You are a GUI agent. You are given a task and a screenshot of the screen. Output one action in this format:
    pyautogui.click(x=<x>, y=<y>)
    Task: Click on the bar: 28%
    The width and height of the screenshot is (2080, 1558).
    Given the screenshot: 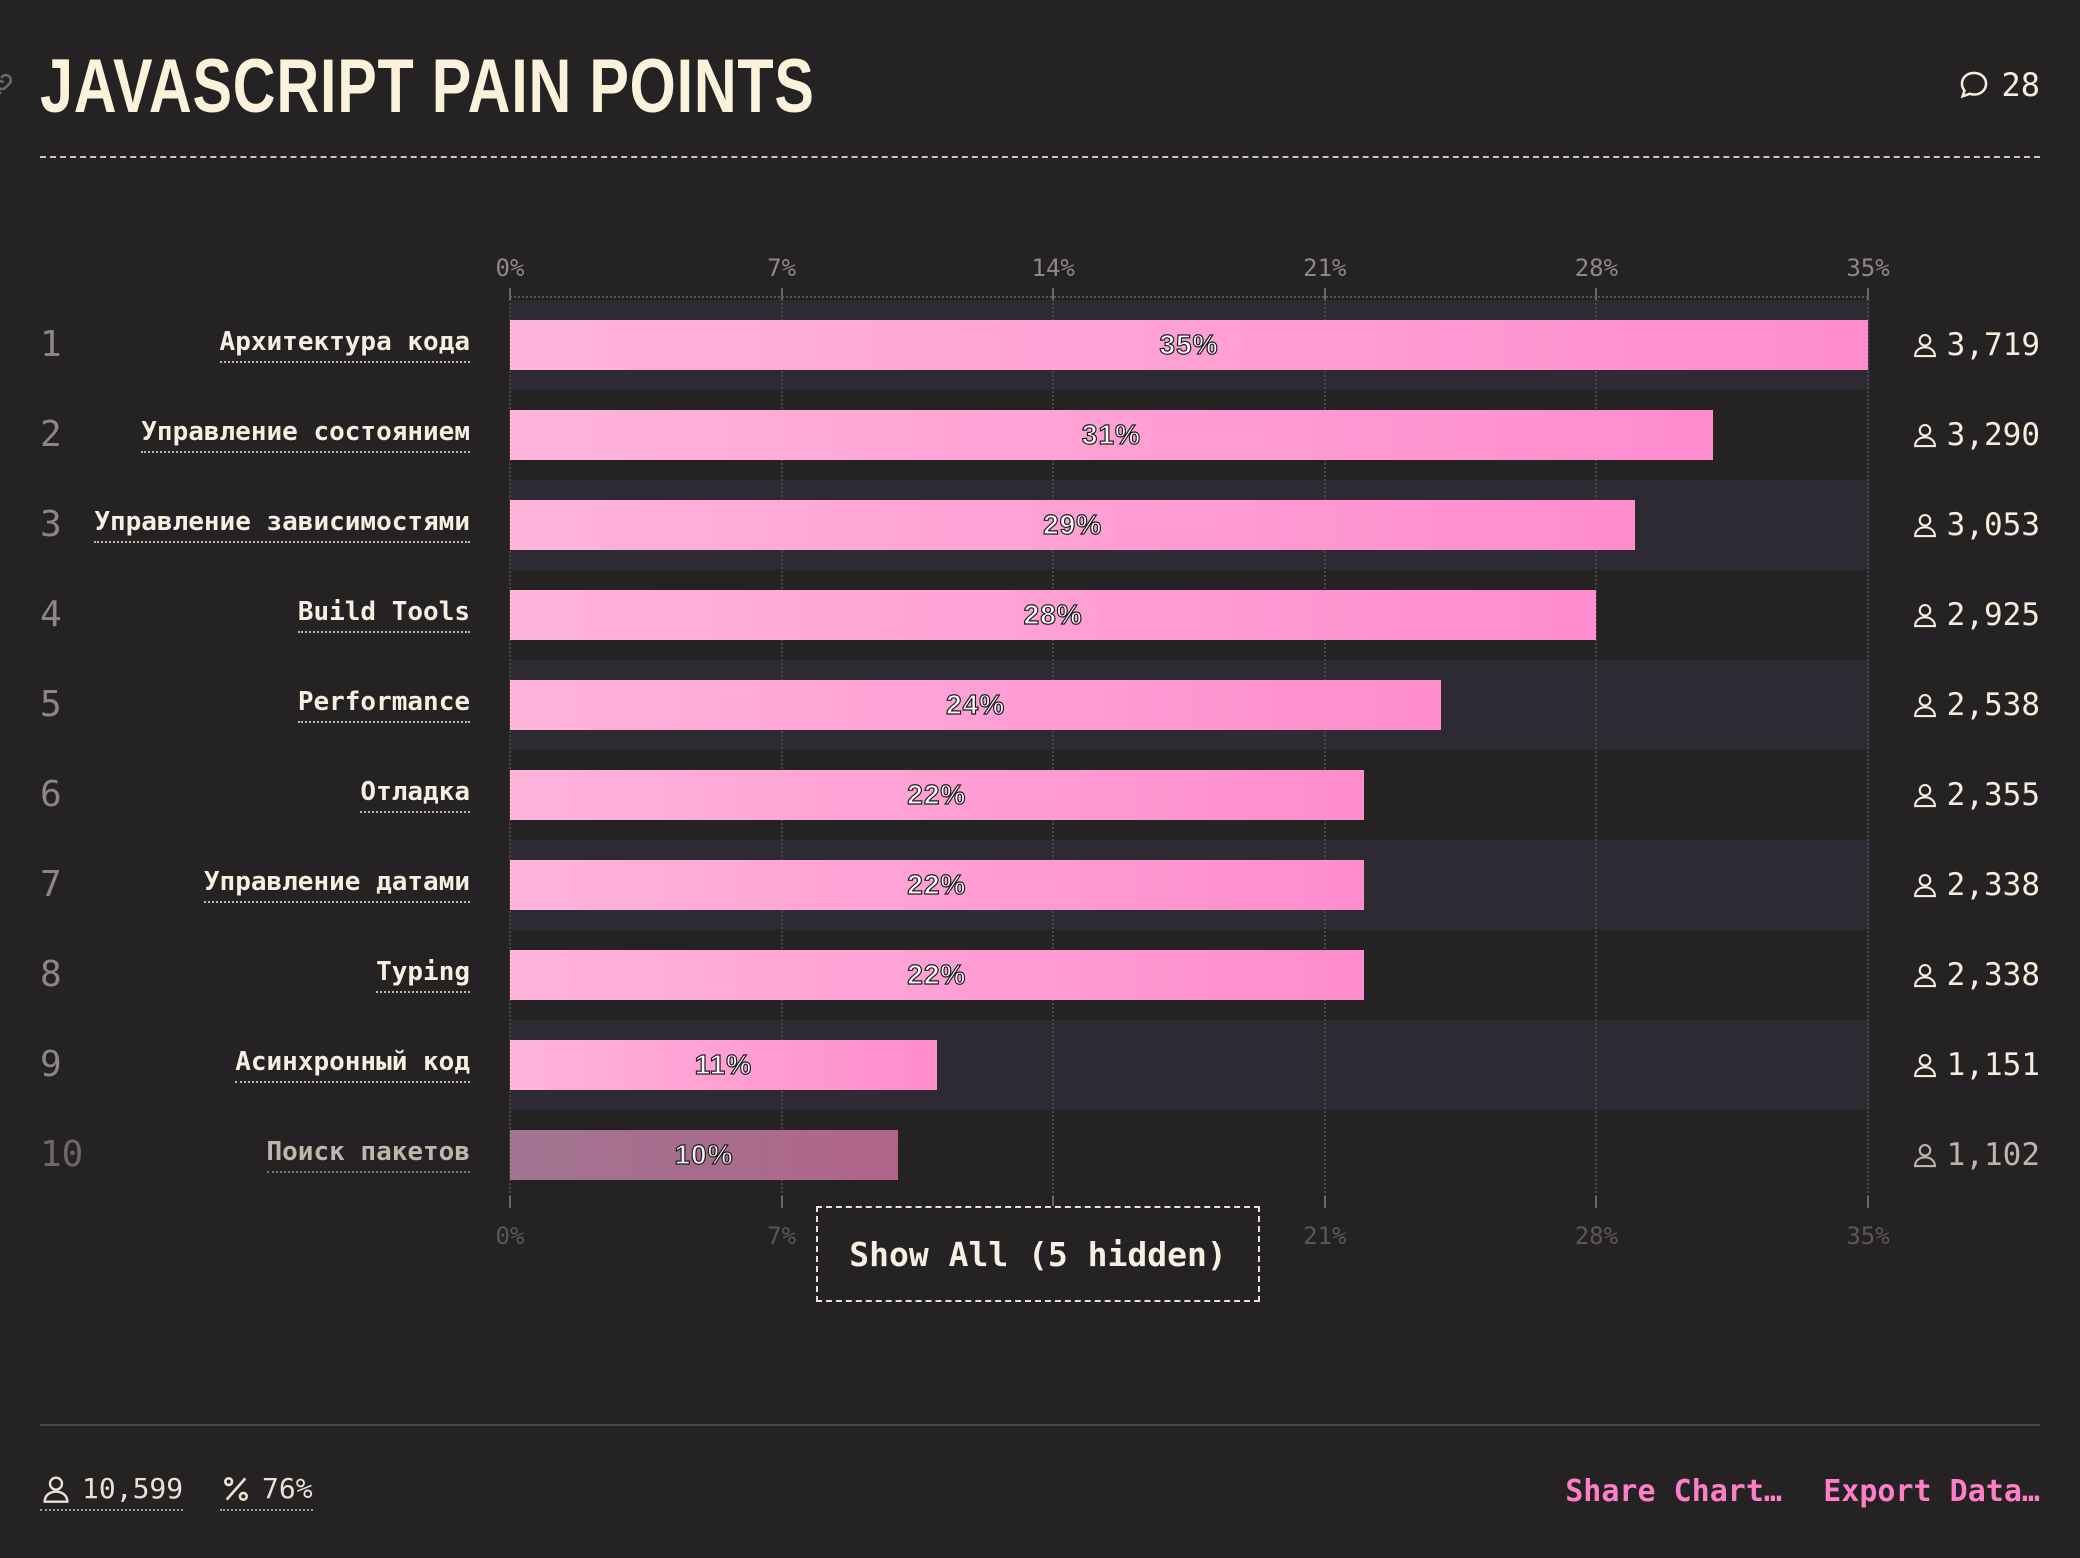 What is the action you would take?
    pyautogui.click(x=1053, y=615)
    